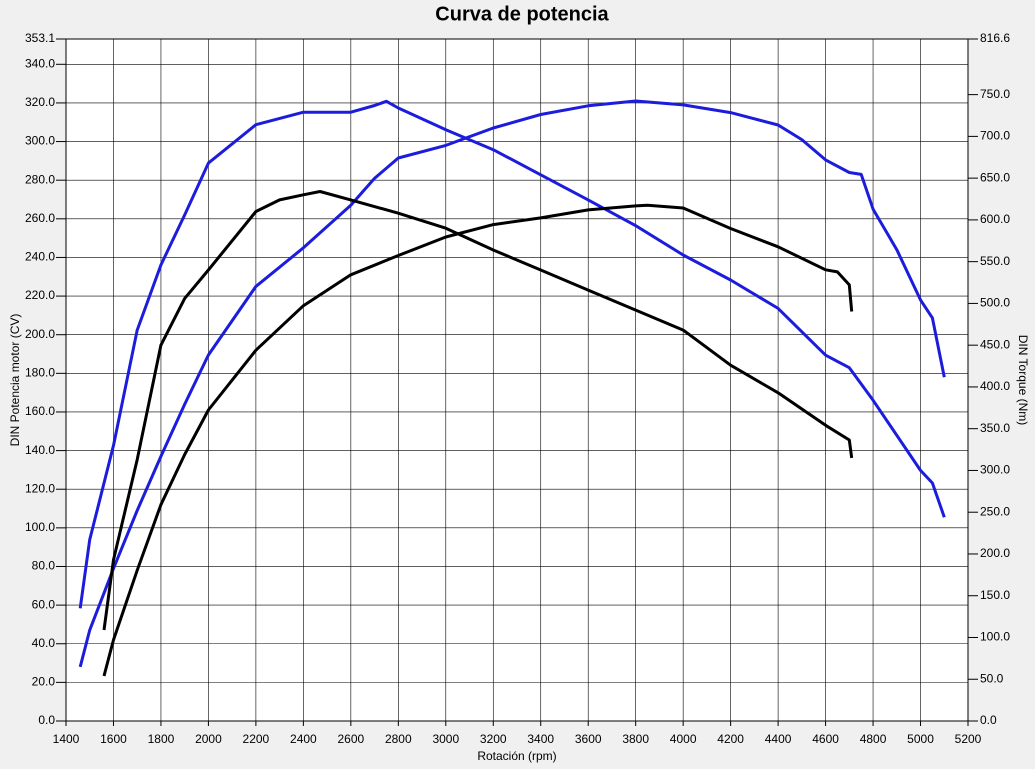  What do you see at coordinates (40, 38) in the screenshot?
I see `y-tick-label: 353.1` at bounding box center [40, 38].